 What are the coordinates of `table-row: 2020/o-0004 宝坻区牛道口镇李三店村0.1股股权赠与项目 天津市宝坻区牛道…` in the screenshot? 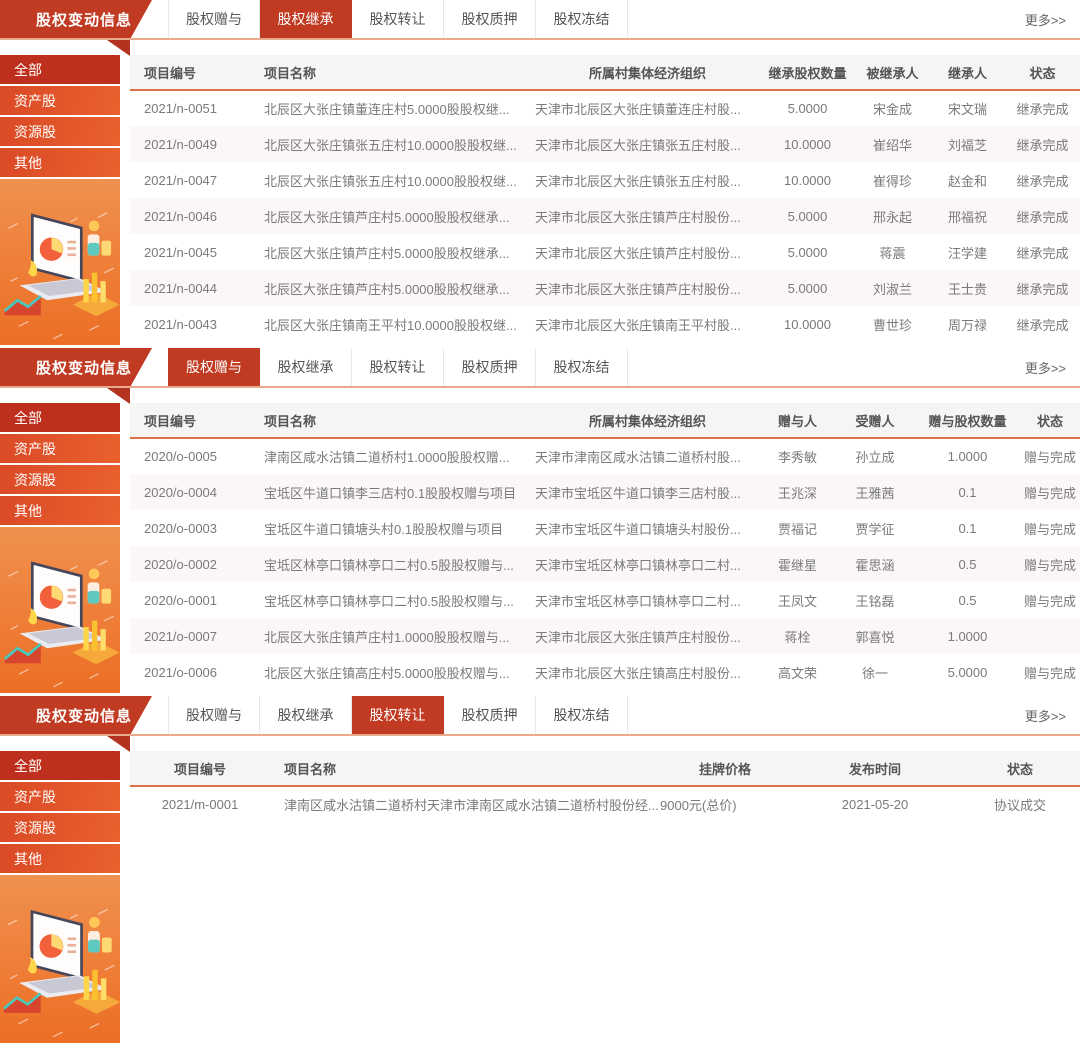 It's located at (605, 492).